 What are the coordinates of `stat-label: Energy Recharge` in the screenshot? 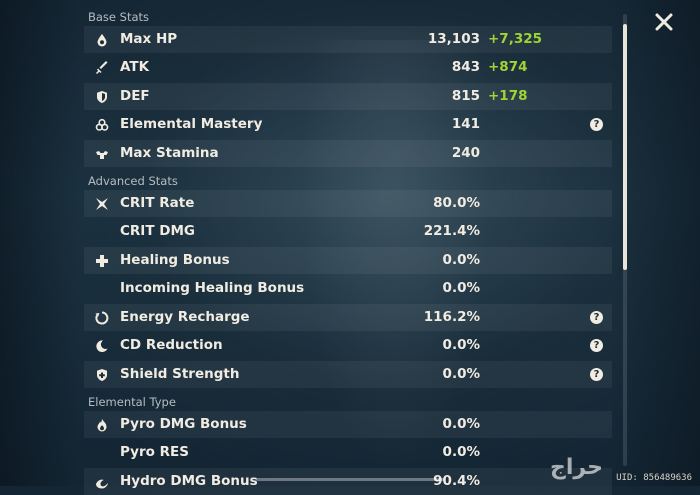 It's located at (185, 317).